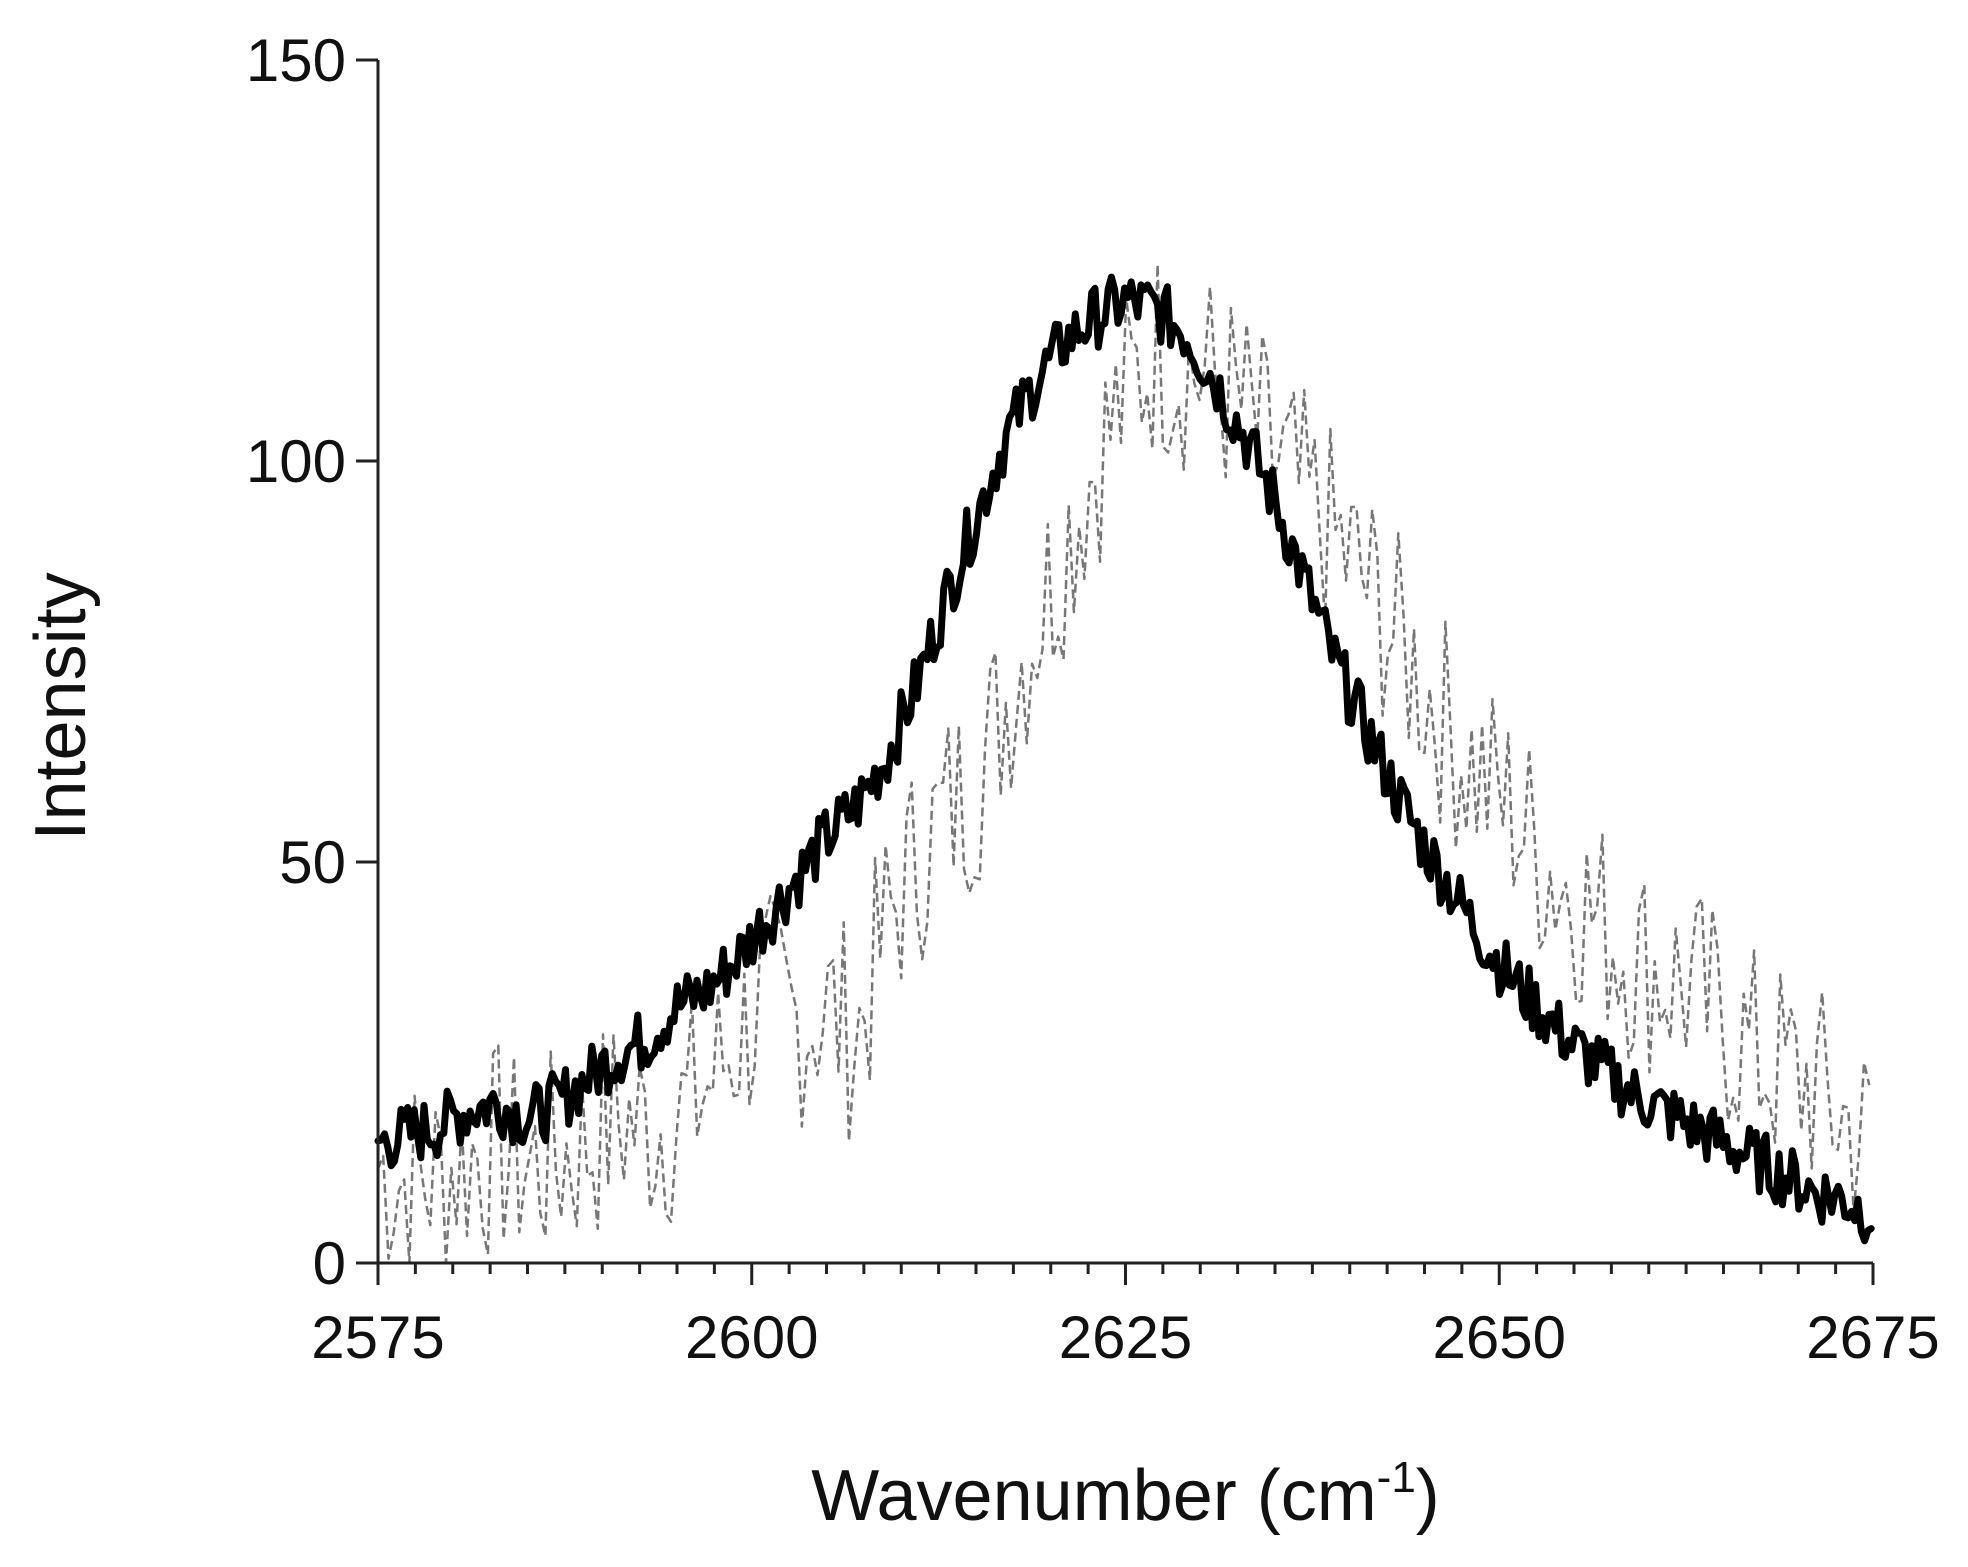 The image size is (1968, 1567). I want to click on x-ticks: 2575 2600 2625 2650 2675, so click(1125, 1317).